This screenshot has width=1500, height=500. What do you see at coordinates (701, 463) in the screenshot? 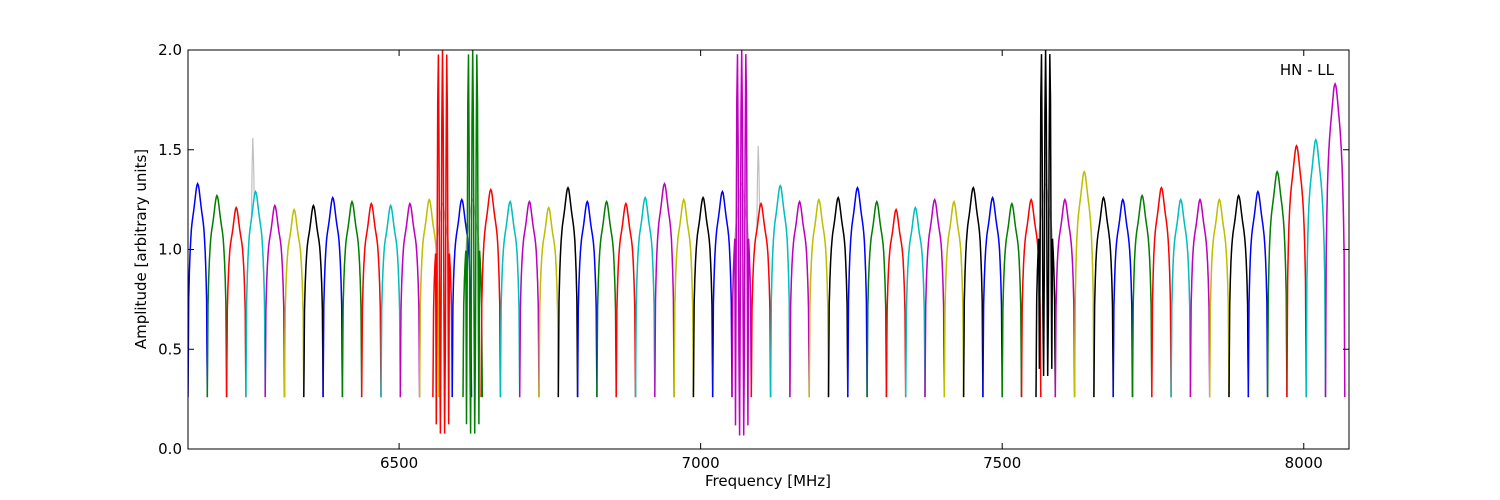
I see `x-tick-label: 7000` at bounding box center [701, 463].